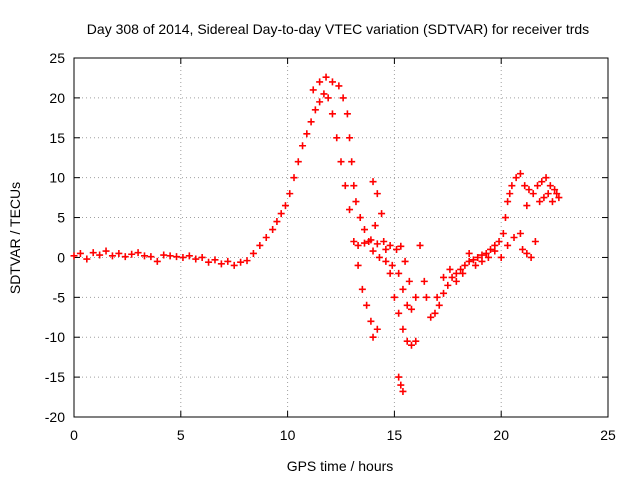 This screenshot has width=640, height=480. What do you see at coordinates (57, 138) in the screenshot?
I see `y-tick-label: 15` at bounding box center [57, 138].